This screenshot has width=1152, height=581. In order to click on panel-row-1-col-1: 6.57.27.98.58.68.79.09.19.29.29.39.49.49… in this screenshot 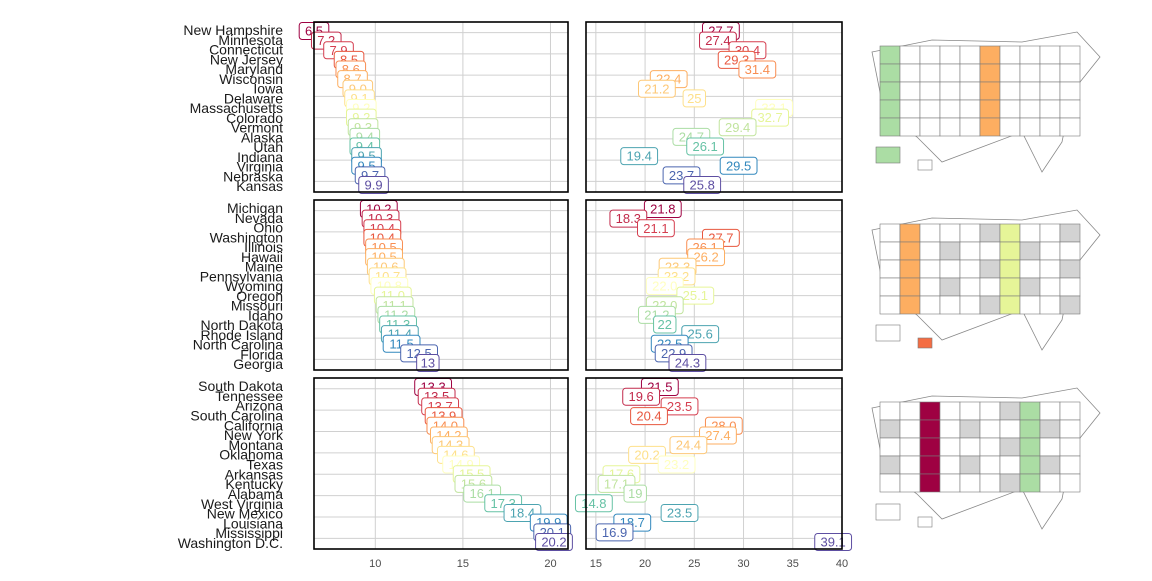, I will do `click(433, 107)`.